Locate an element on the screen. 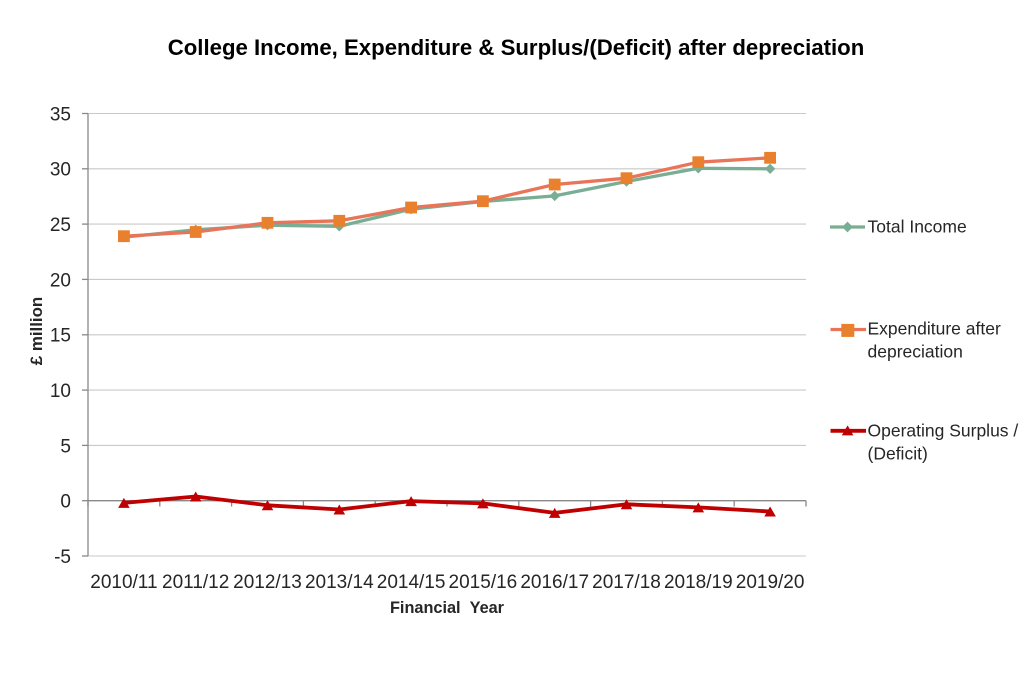  svg-text: £ million is located at coordinates (36, 331).